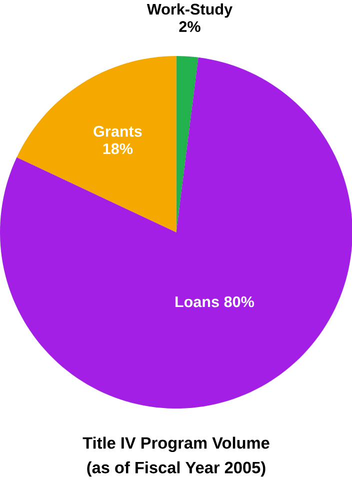 This screenshot has width=352, height=480. Describe the element at coordinates (239, 302) in the screenshot. I see `data-label: 80%` at that location.